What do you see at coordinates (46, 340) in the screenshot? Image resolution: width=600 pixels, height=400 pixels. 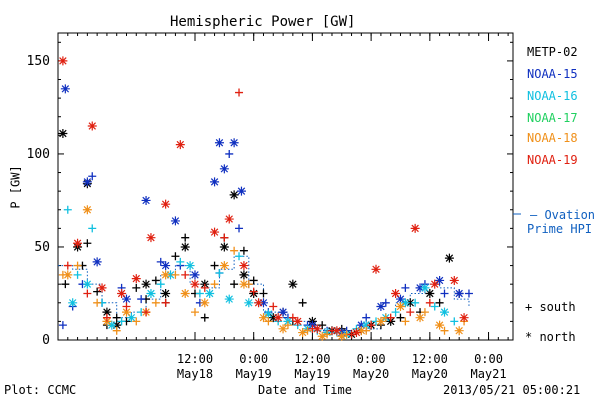 I see `y-tick-label: 0` at bounding box center [46, 340].